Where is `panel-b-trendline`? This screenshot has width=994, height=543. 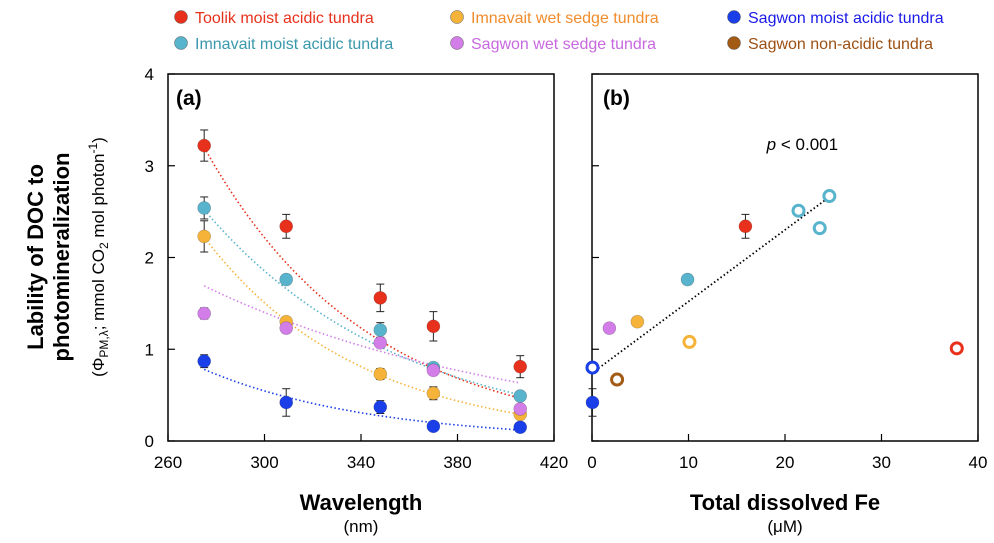
panel-b-trendline is located at coordinates (710, 285).